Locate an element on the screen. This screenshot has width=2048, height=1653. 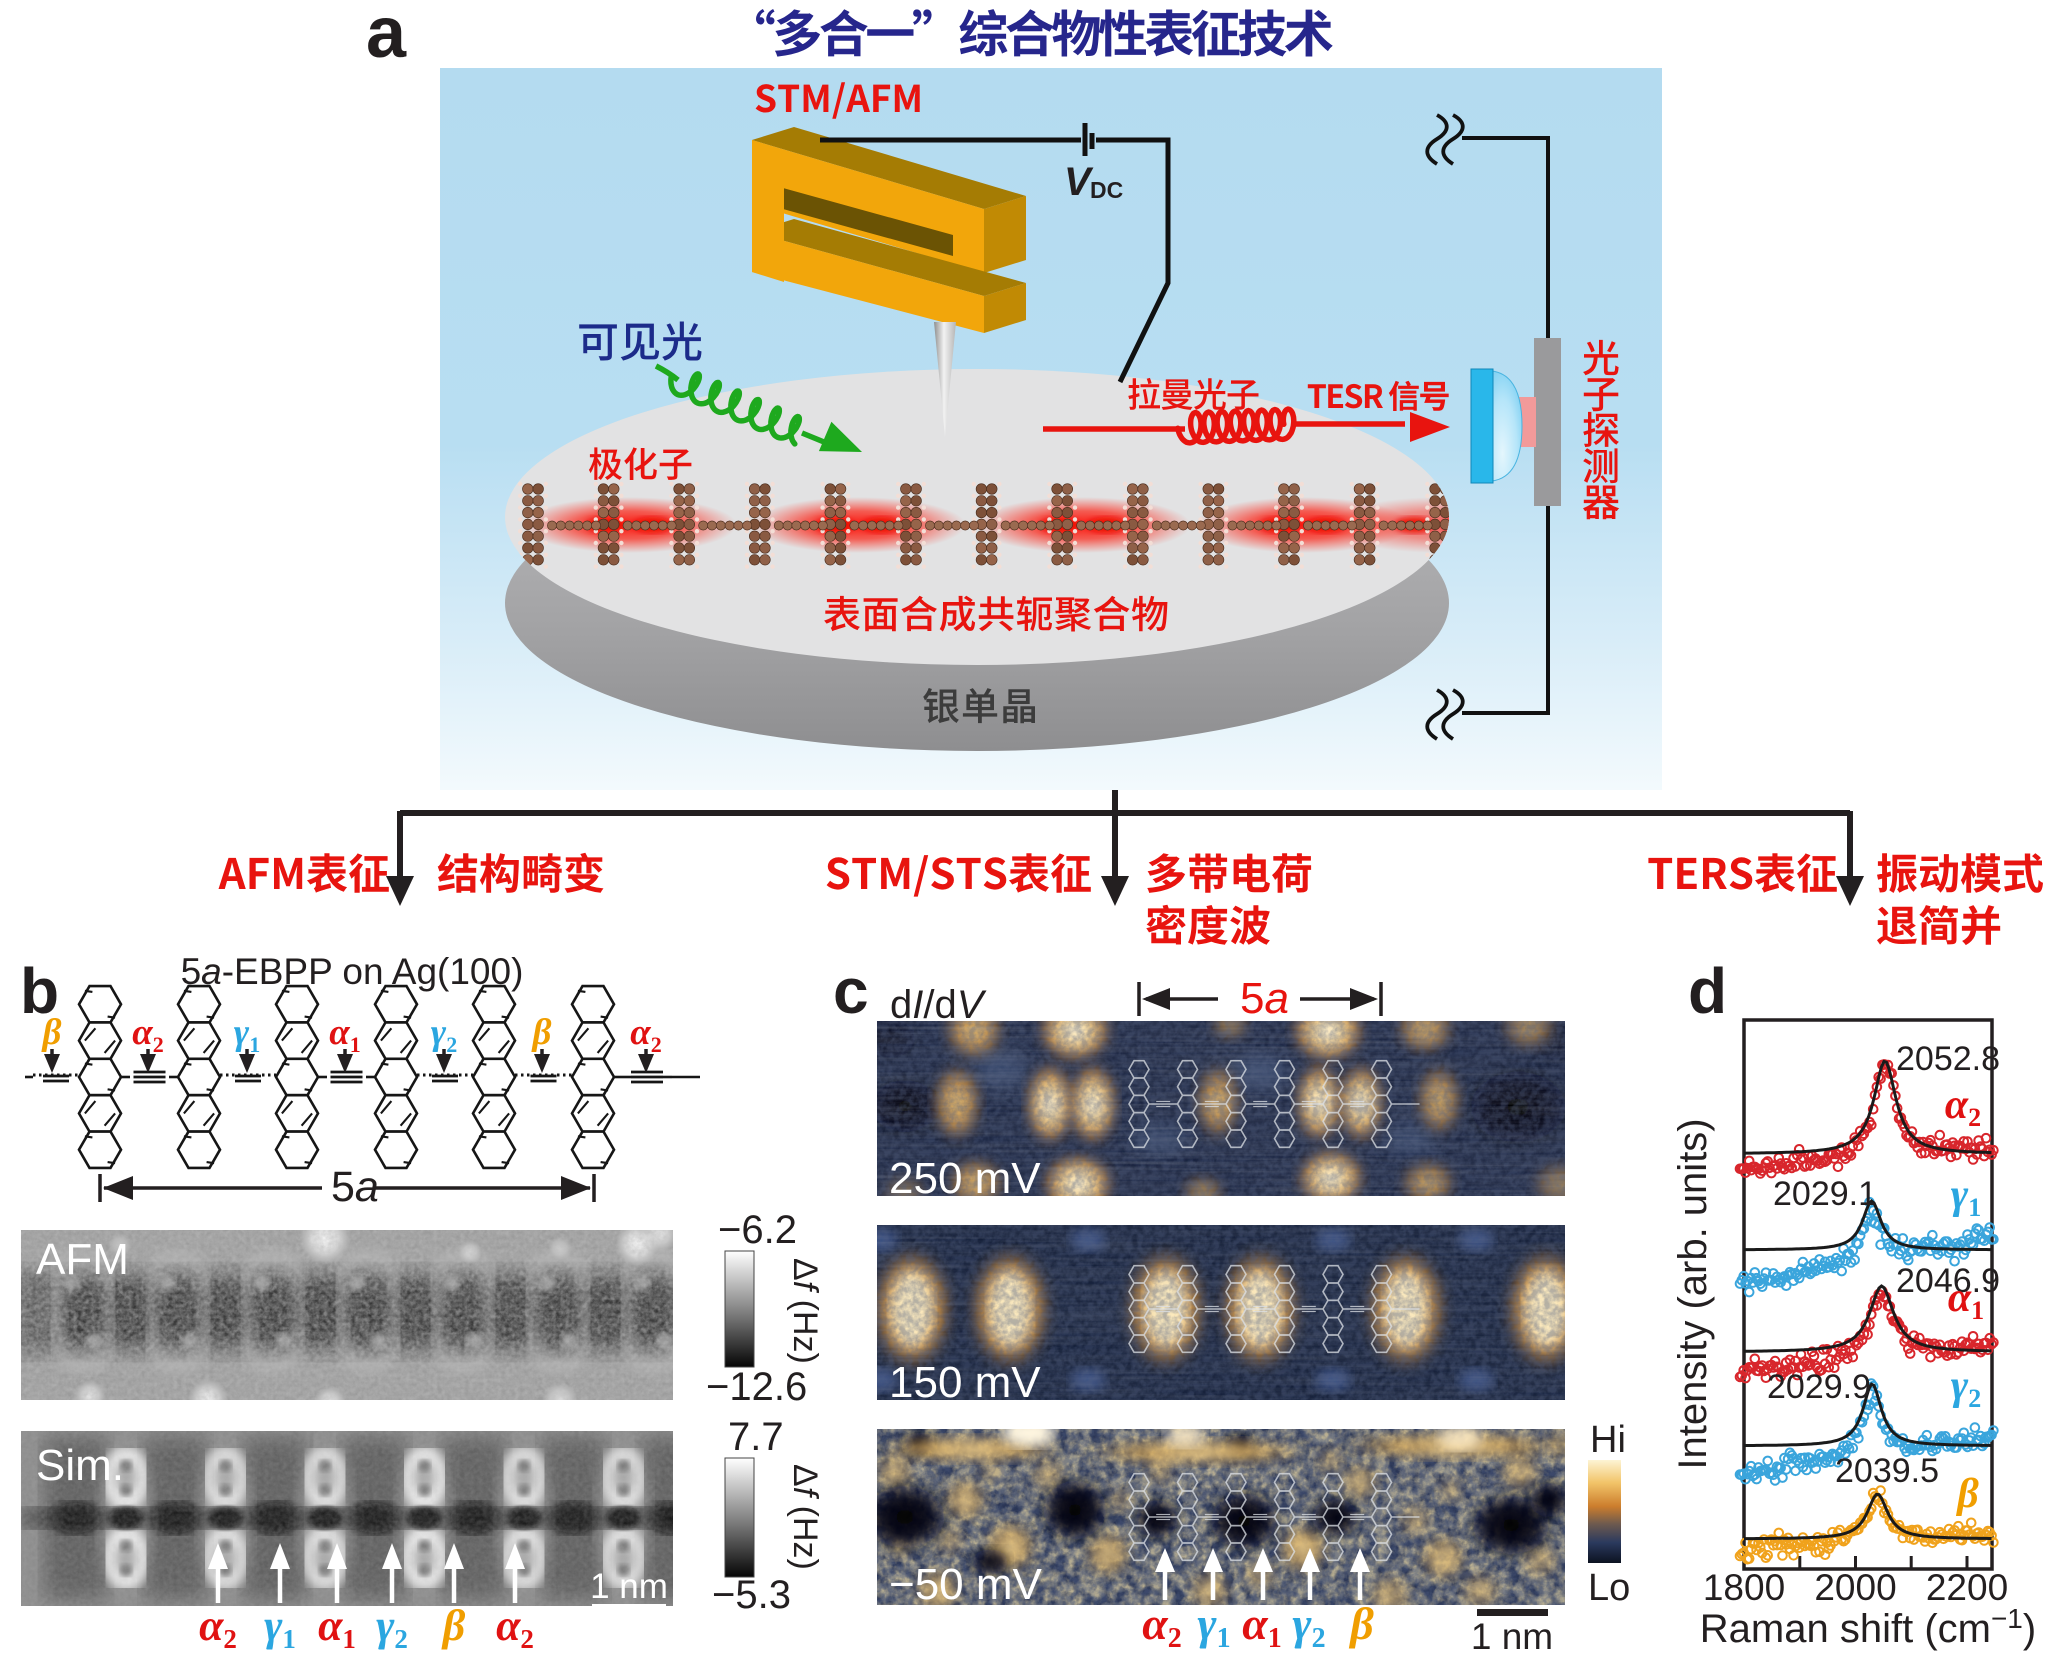
svg-text: γ2 is located at coordinates (1308, 1625).